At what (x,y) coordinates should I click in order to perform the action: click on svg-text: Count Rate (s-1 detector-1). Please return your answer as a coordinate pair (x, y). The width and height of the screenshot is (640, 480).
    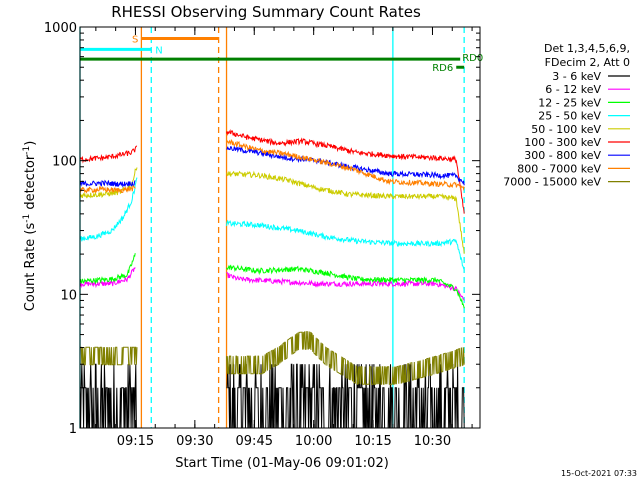
    Looking at the image, I should click on (30, 226).